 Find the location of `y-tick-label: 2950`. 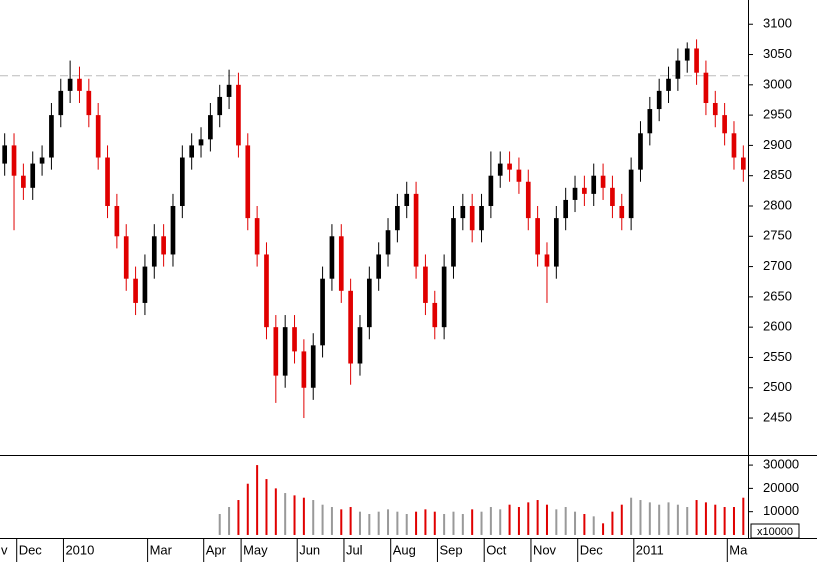

y-tick-label: 2950 is located at coordinates (777, 114).